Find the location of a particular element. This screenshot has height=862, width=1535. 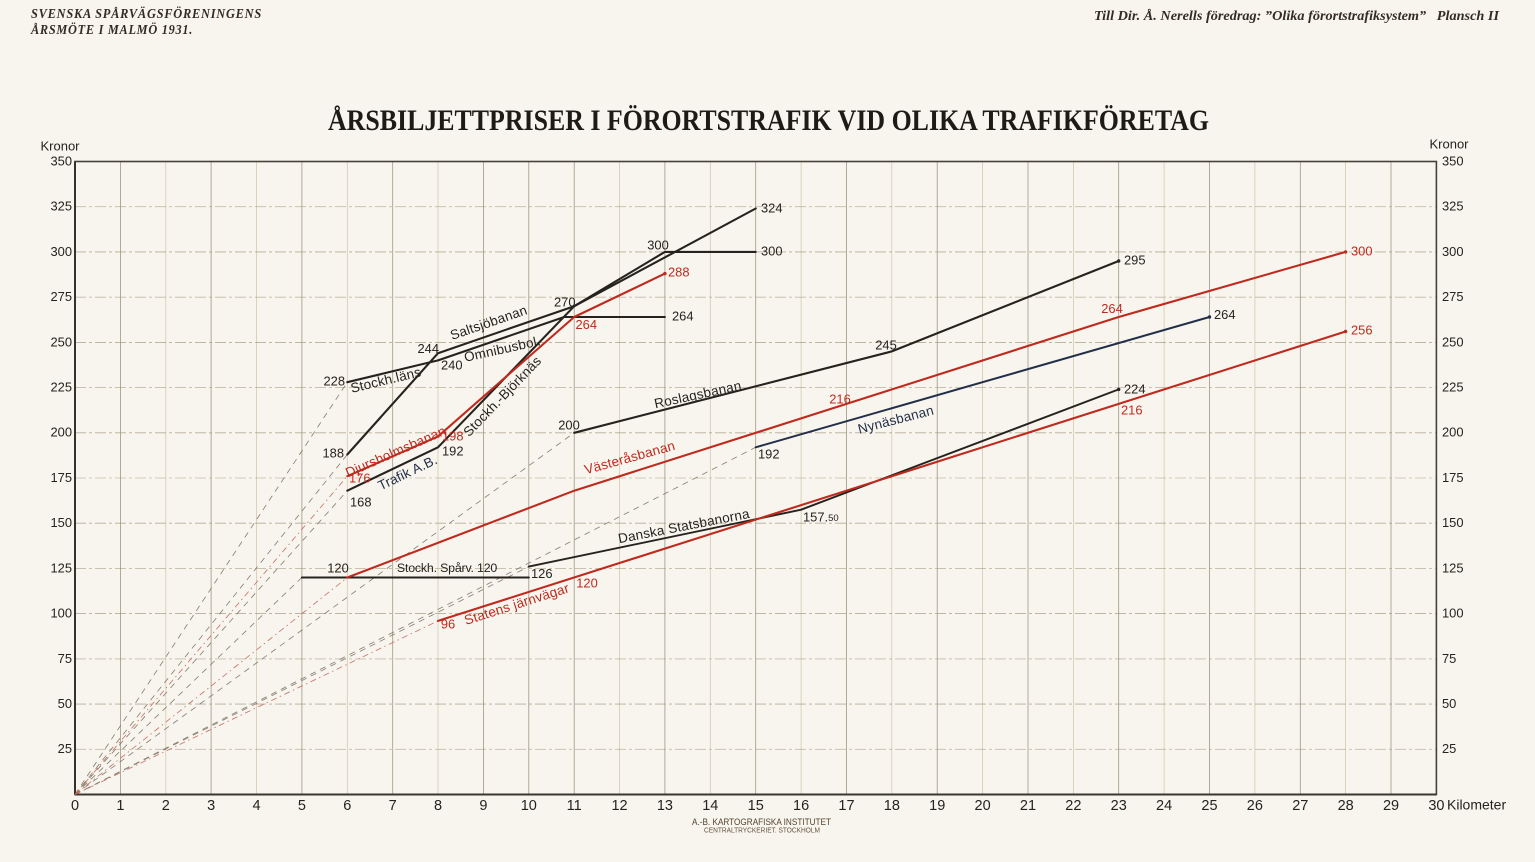

svg-text: 2 is located at coordinates (166, 806).